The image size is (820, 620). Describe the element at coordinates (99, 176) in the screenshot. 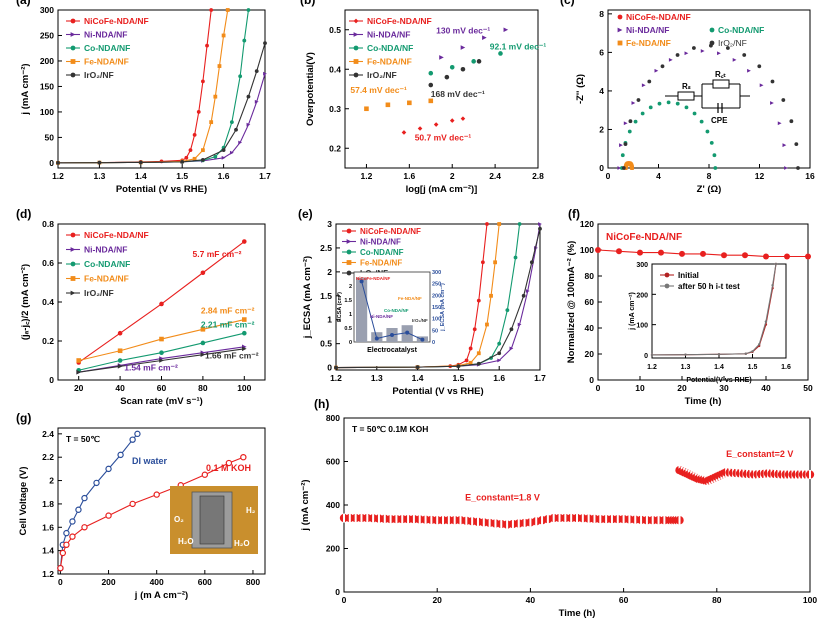

I see `x-tick-label: 1.3` at that location.